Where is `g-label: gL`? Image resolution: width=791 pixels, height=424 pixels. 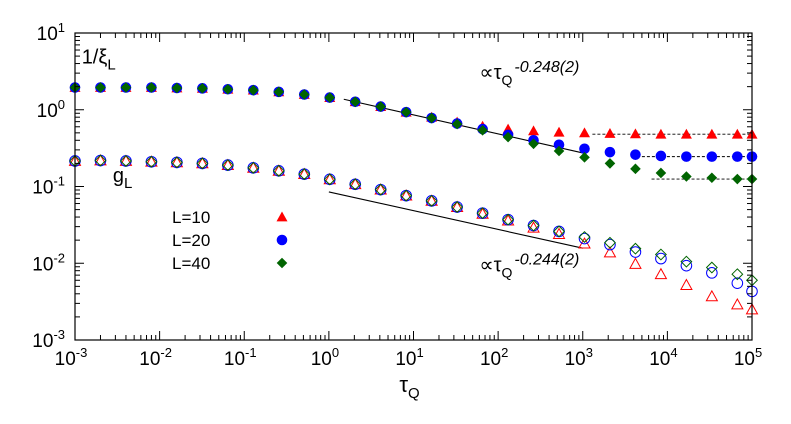
g-label: gL is located at coordinates (122, 178).